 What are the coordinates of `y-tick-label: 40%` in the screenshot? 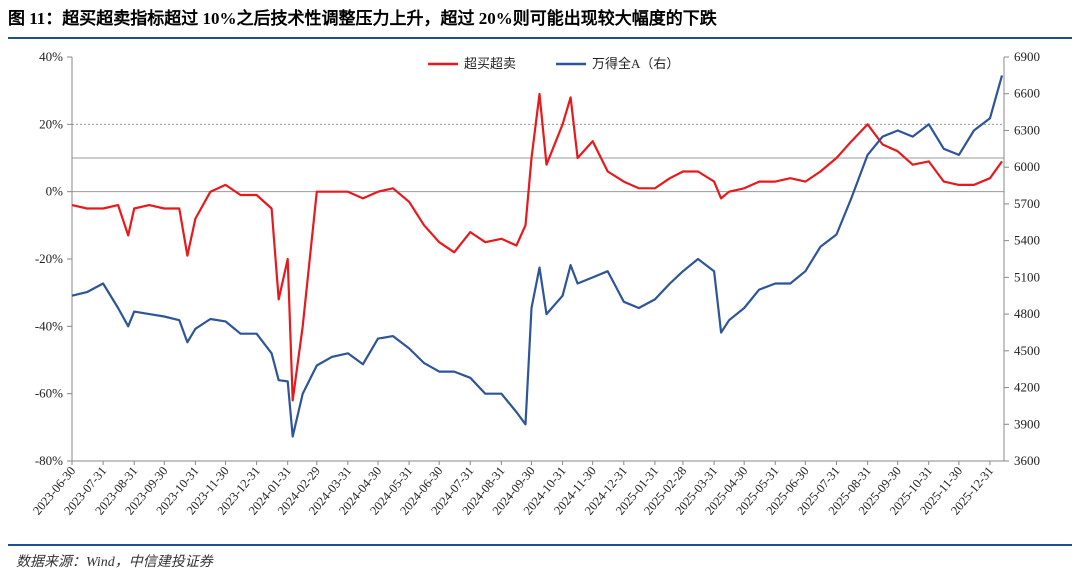 It's located at (51, 56).